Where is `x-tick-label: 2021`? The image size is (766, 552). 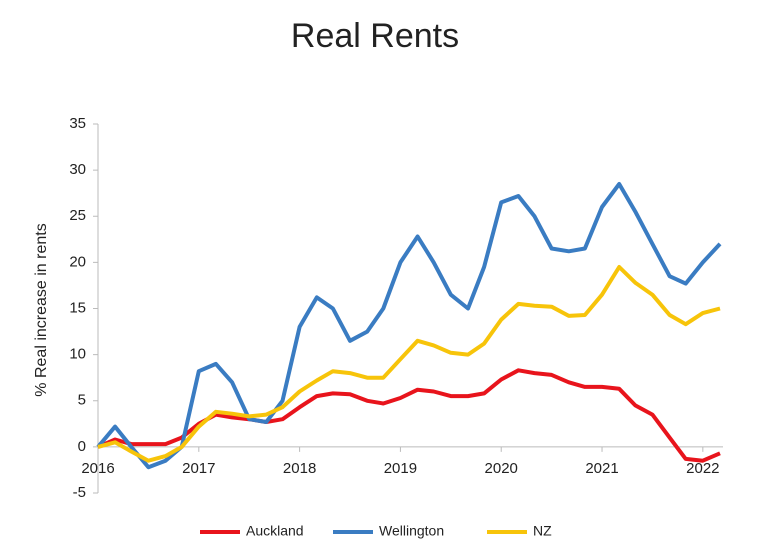 x-tick-label: 2021 is located at coordinates (601, 468).